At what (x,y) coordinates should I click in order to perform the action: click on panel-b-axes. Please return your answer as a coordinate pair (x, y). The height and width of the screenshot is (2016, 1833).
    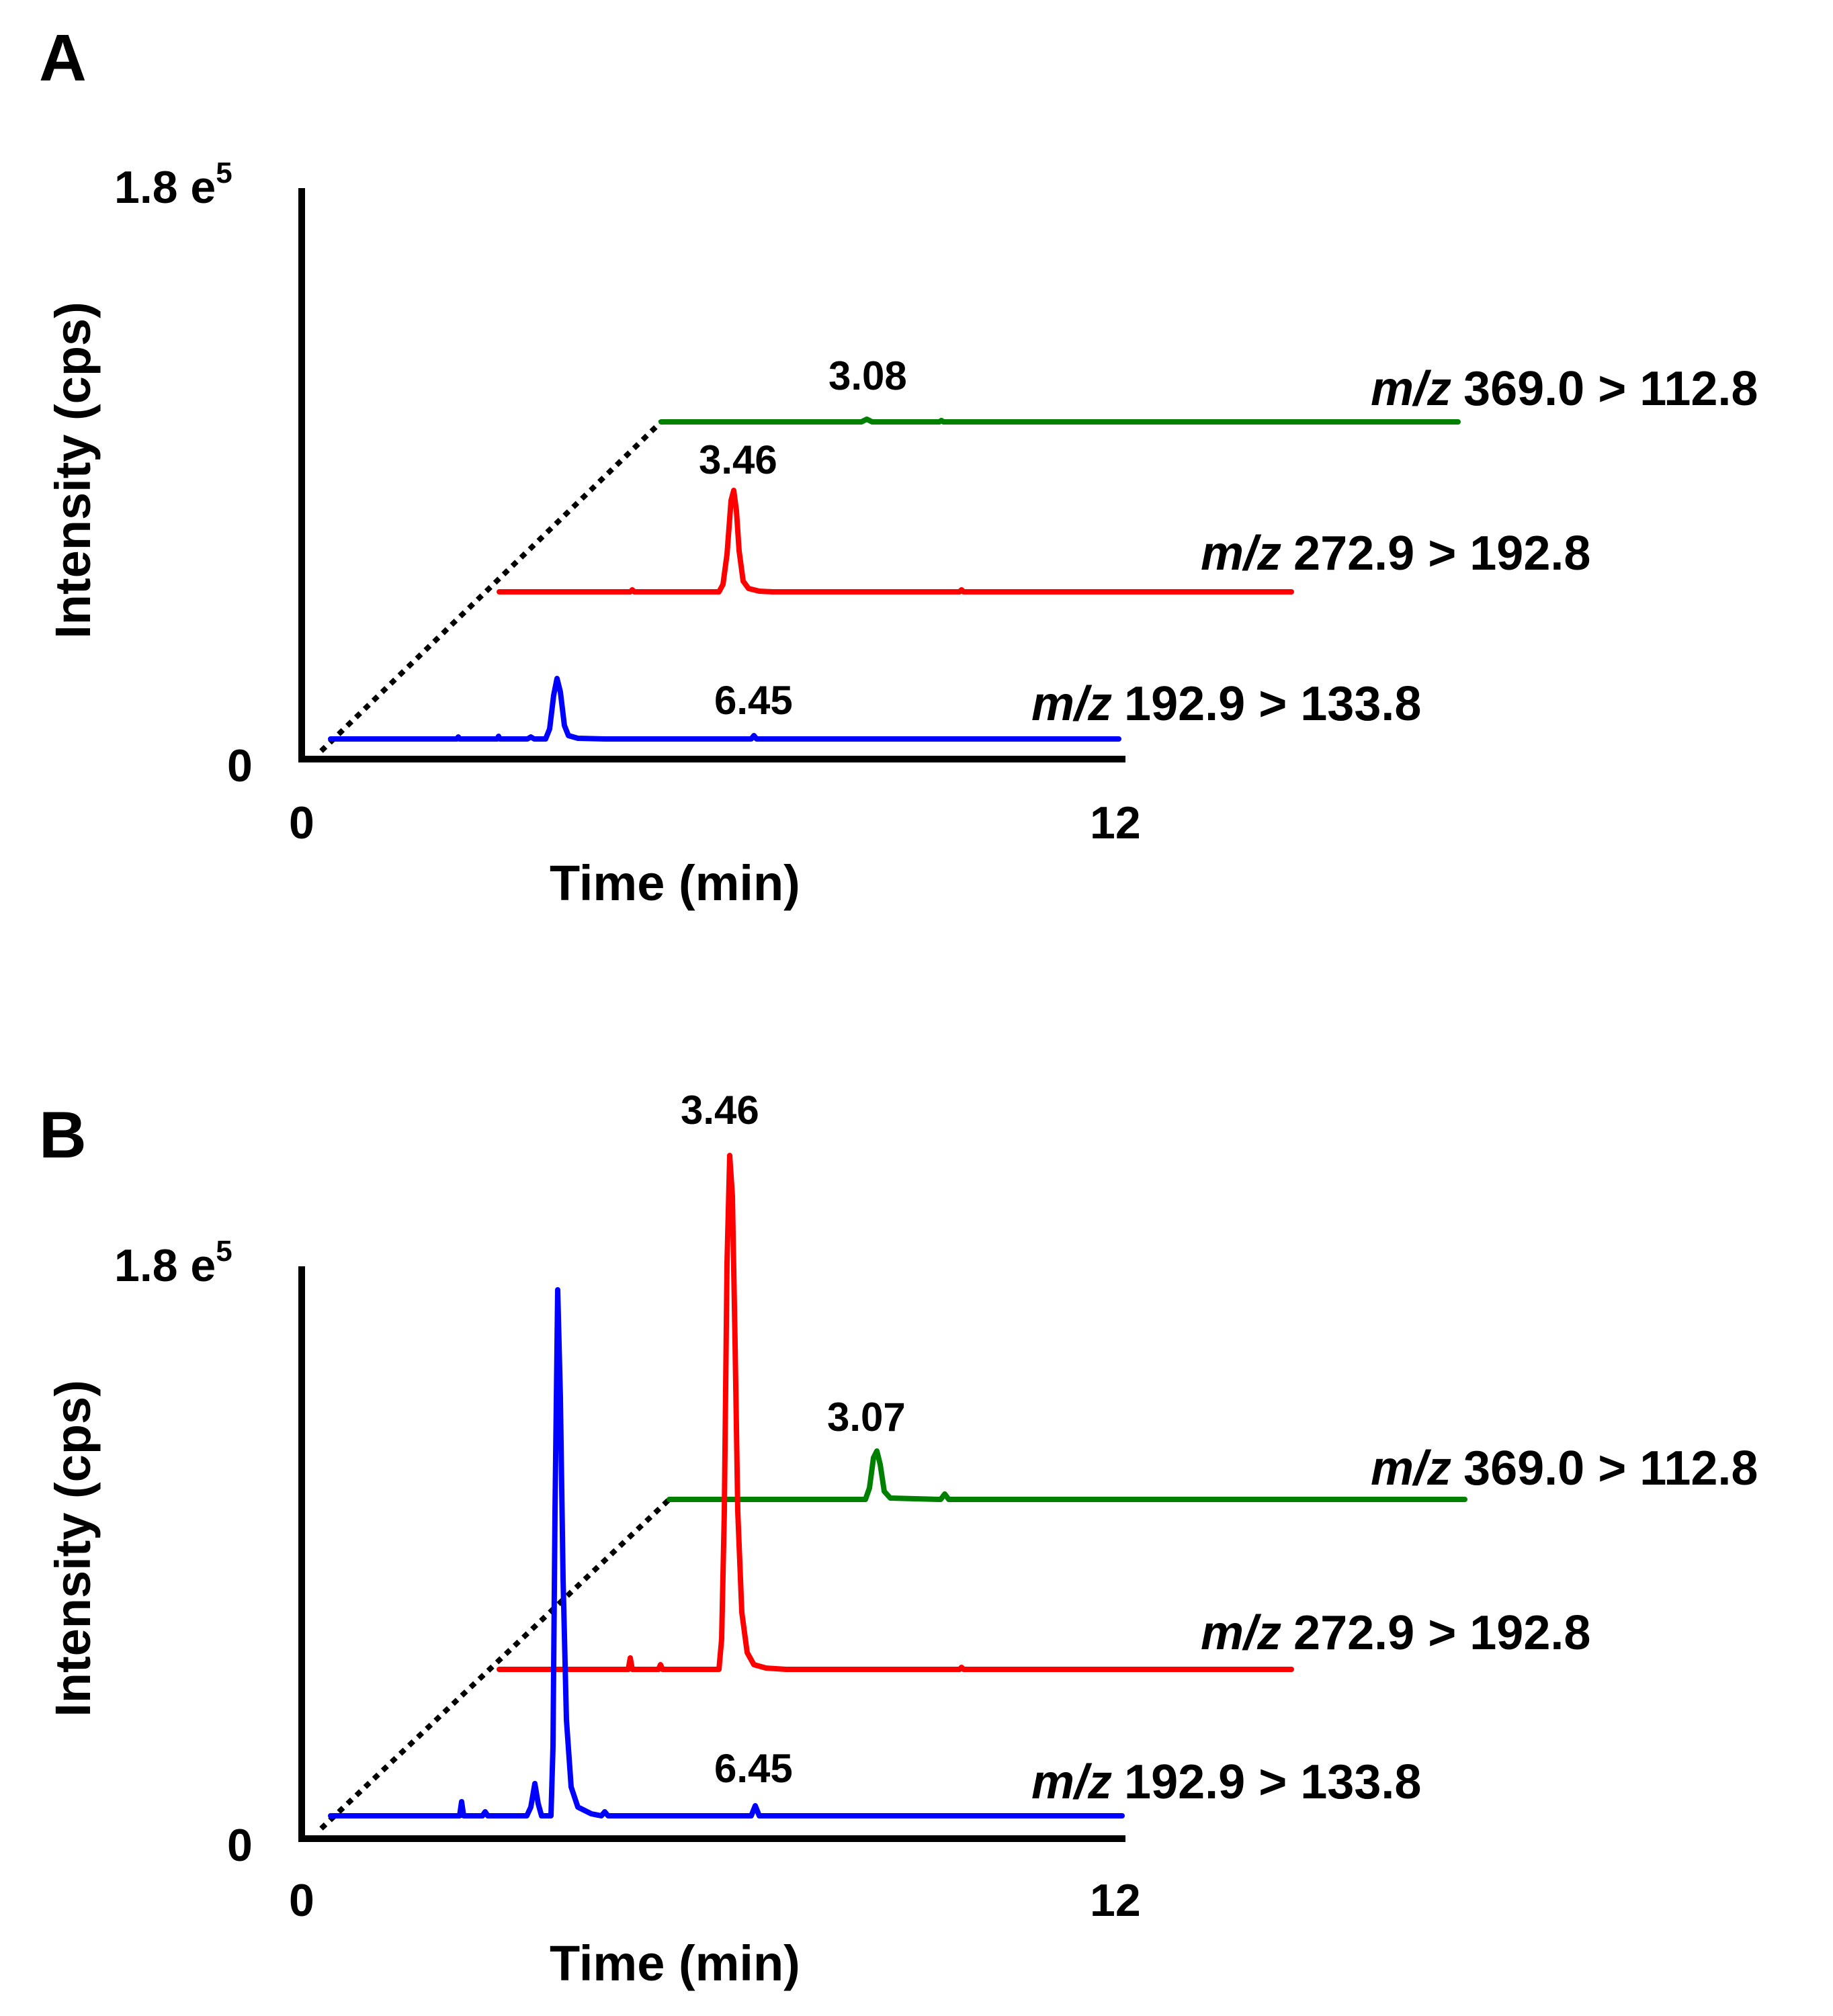
    Looking at the image, I should click on (711, 1554).